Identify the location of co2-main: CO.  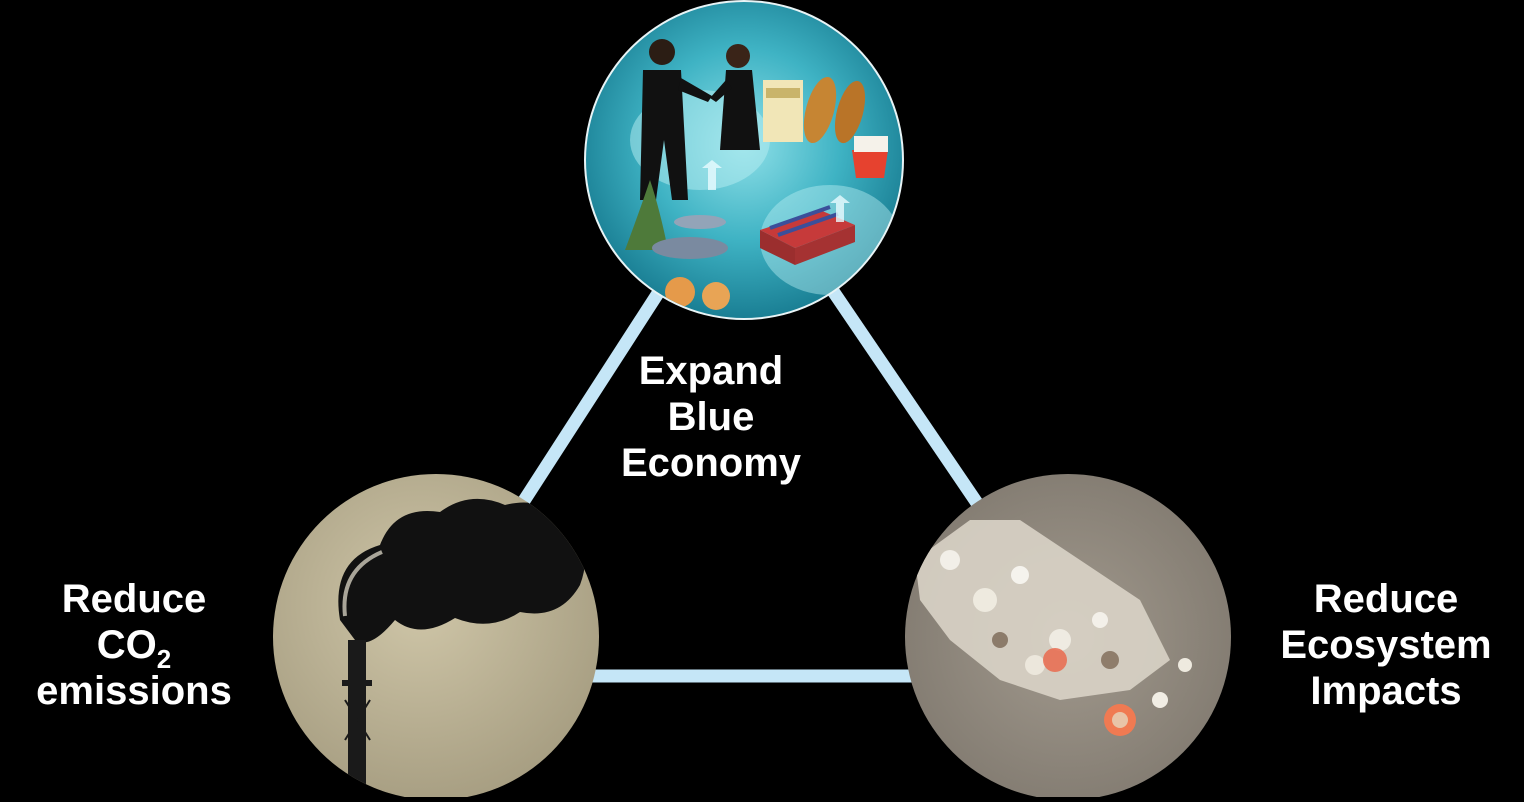
(126, 645).